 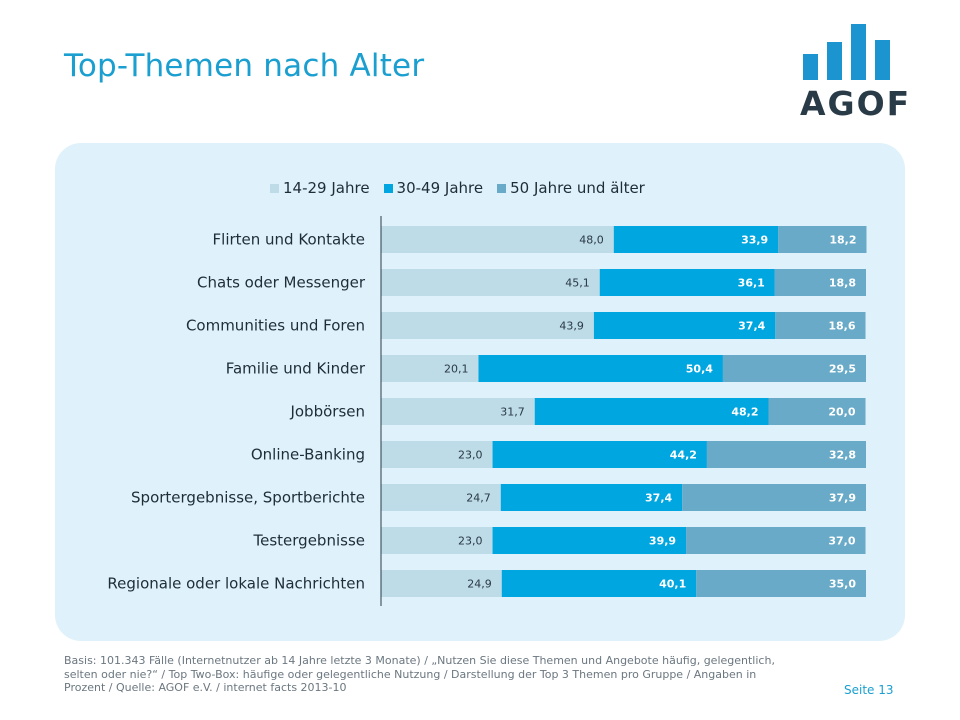 What do you see at coordinates (841, 326) in the screenshot?
I see `data-label: 18,6` at bounding box center [841, 326].